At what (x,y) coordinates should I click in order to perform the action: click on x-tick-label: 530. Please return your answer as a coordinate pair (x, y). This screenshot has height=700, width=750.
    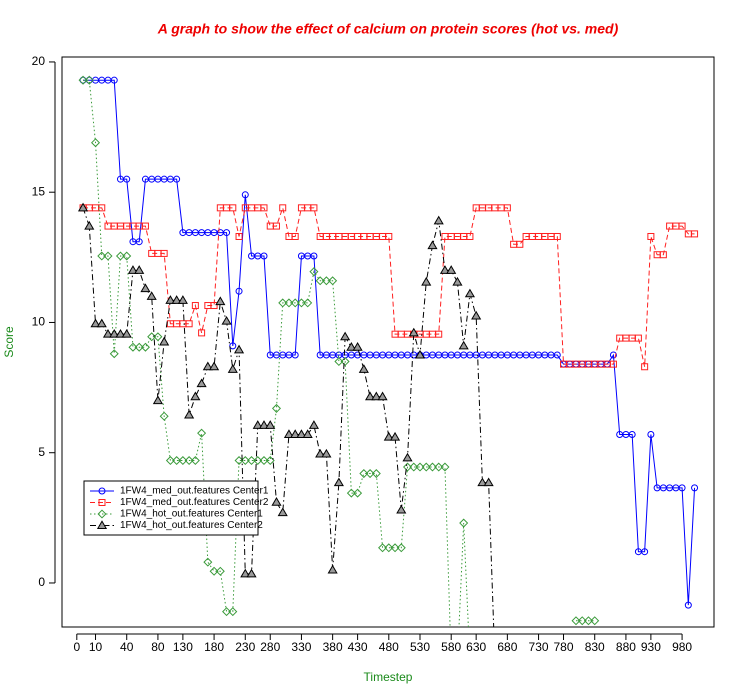
    Looking at the image, I should click on (420, 647).